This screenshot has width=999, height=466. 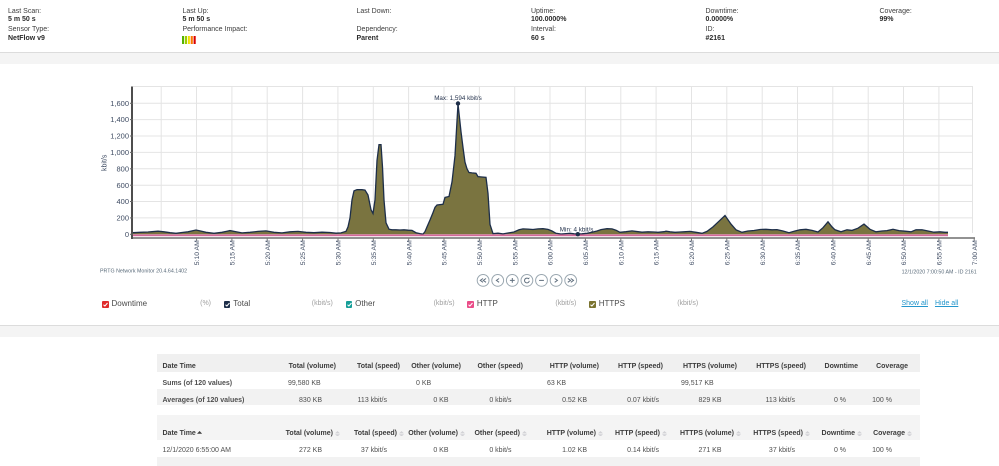 What do you see at coordinates (409, 252) in the screenshot?
I see `svg-text: 5:40 AM` at bounding box center [409, 252].